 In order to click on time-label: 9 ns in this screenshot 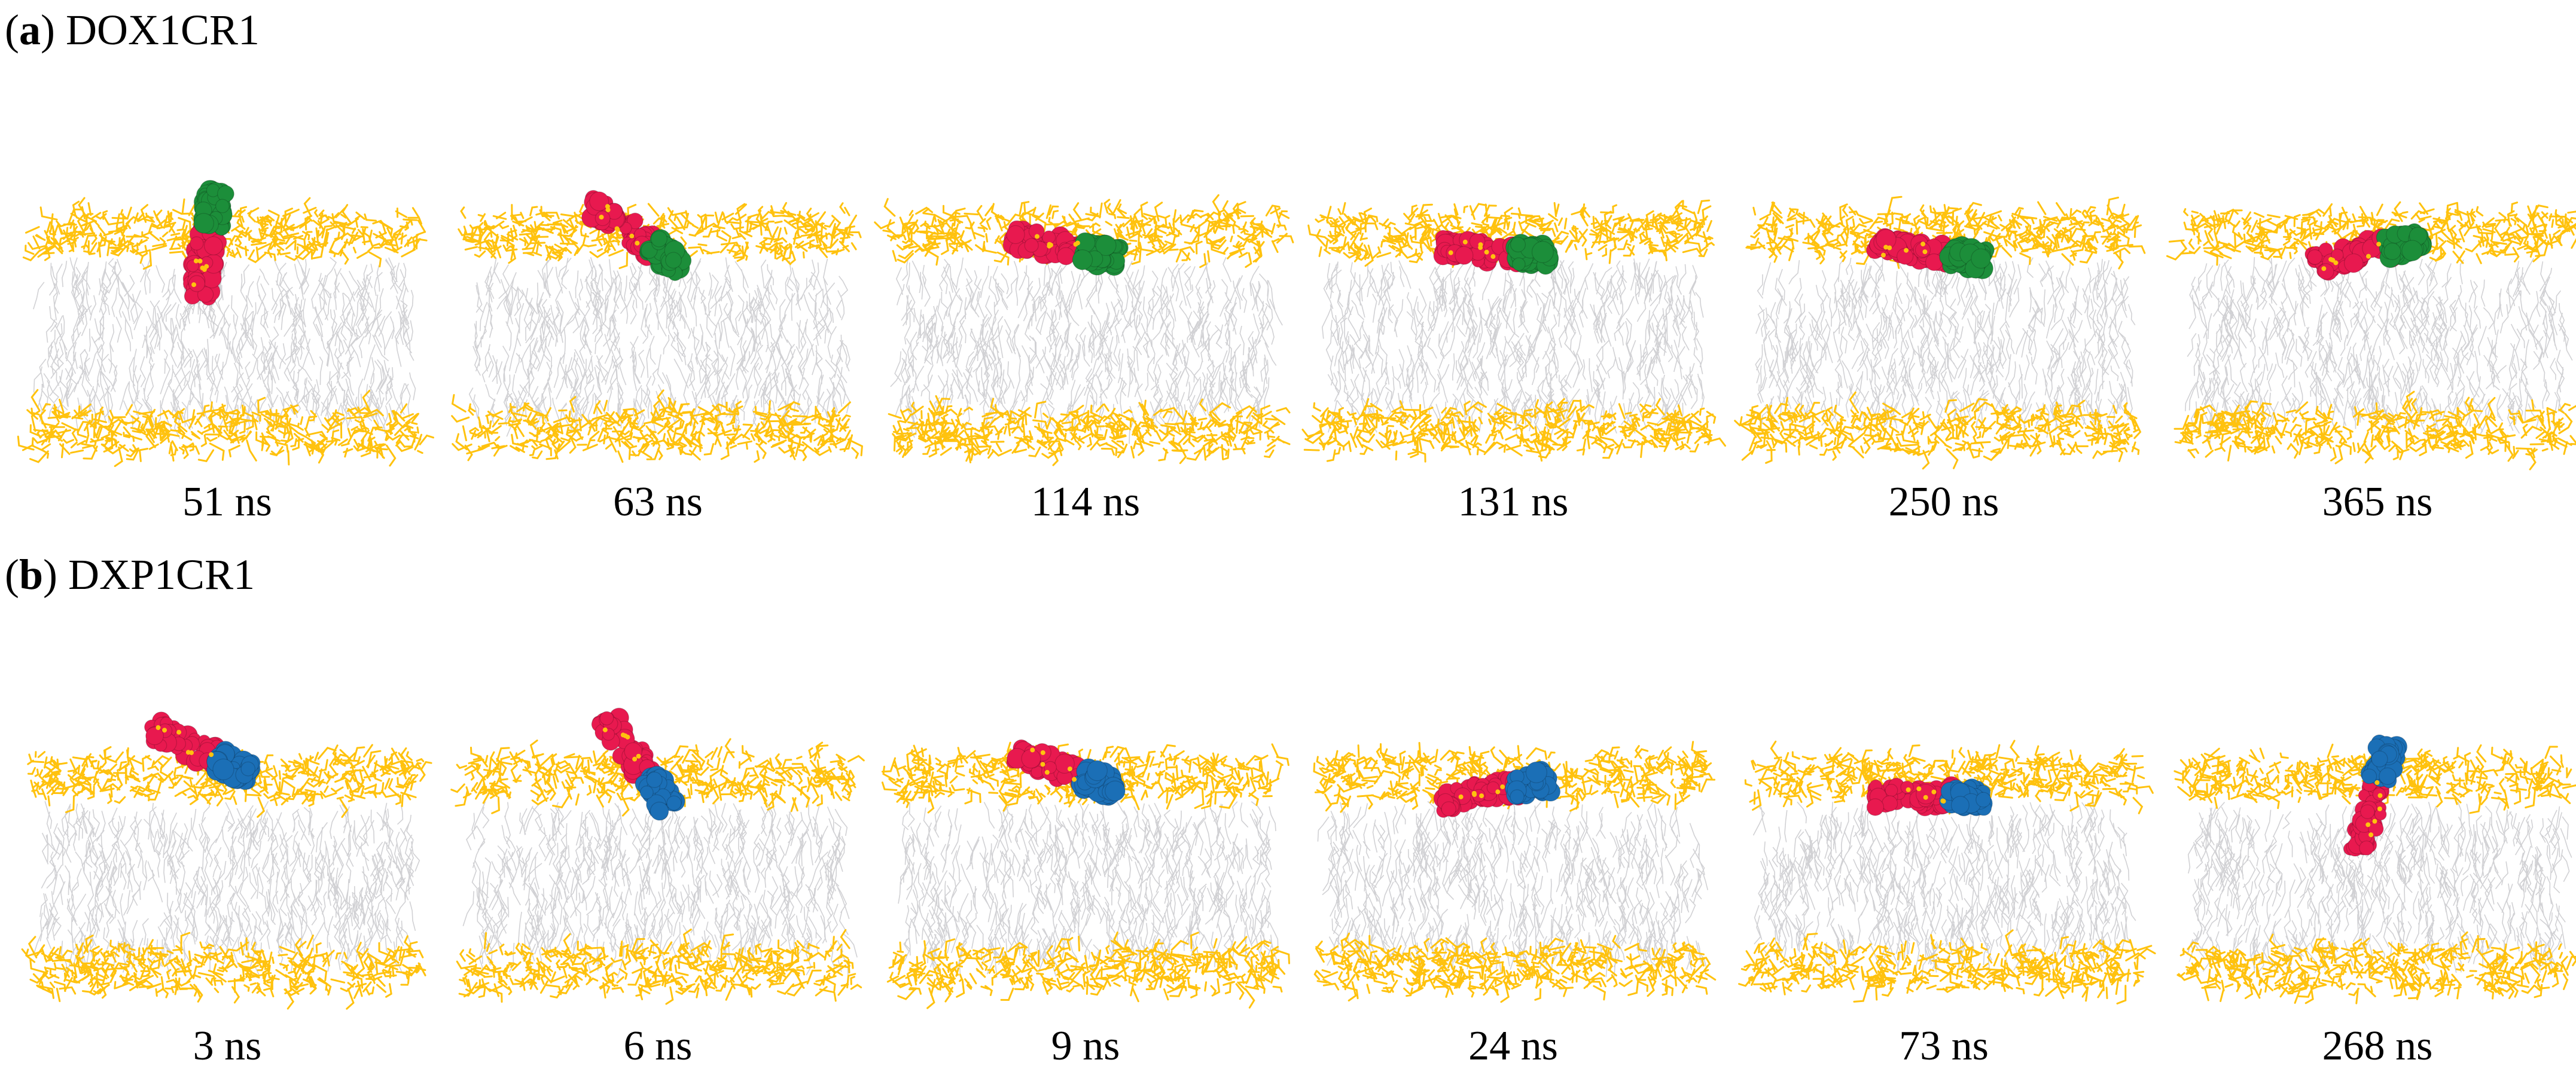, I will do `click(1085, 1046)`.